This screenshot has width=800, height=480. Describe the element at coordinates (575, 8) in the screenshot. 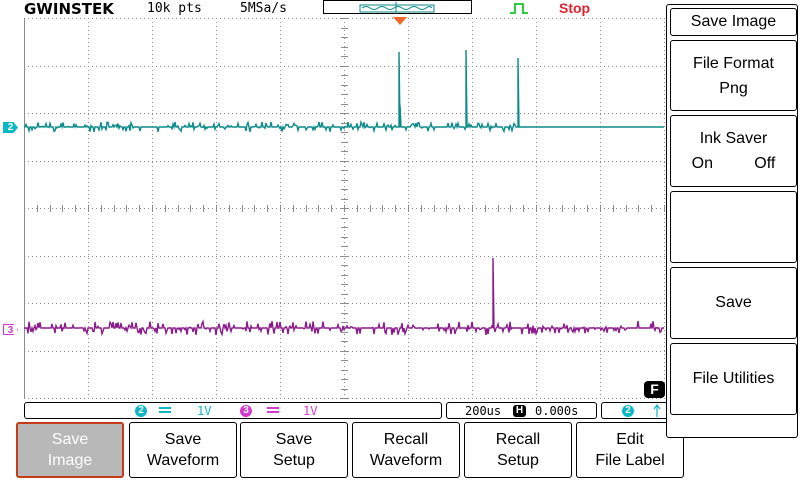

I see `run-state: Stop` at that location.